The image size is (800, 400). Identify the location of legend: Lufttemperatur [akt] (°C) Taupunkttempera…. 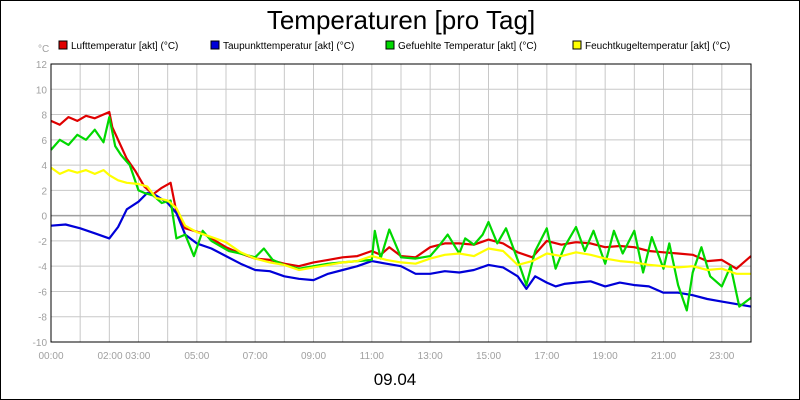
(394, 46).